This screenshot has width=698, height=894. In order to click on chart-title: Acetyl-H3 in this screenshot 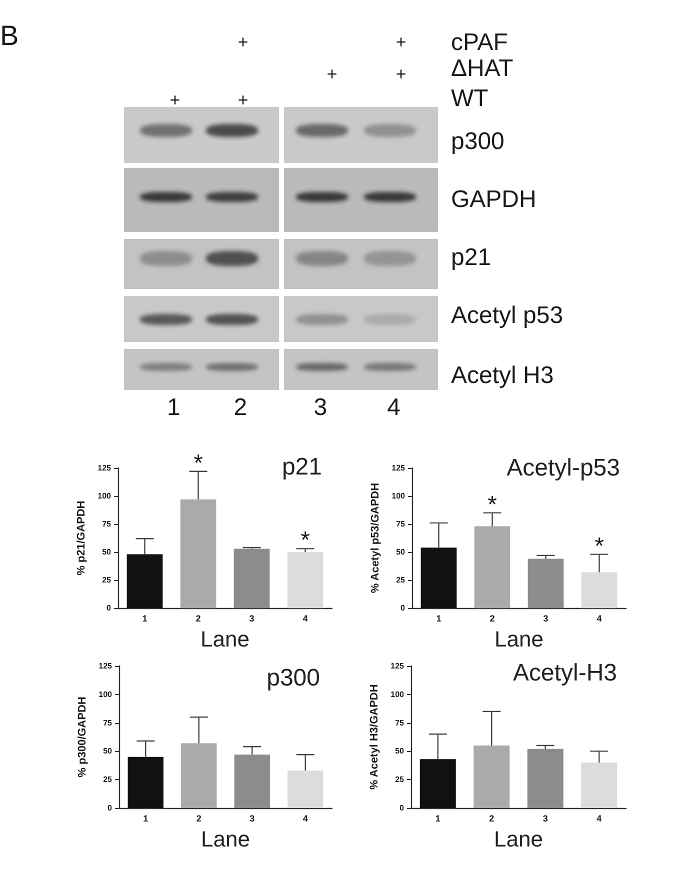, I will do `click(565, 673)`.